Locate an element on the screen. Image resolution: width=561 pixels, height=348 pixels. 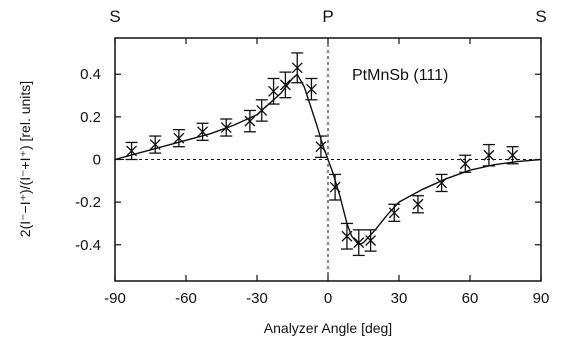
chart-title: PtMnSb (111) is located at coordinates (400, 75).